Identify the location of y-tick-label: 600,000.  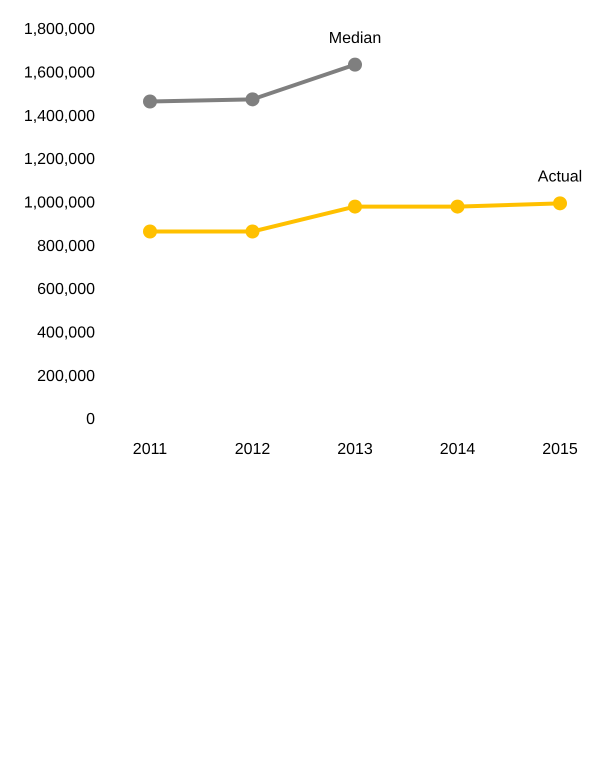
(66, 289).